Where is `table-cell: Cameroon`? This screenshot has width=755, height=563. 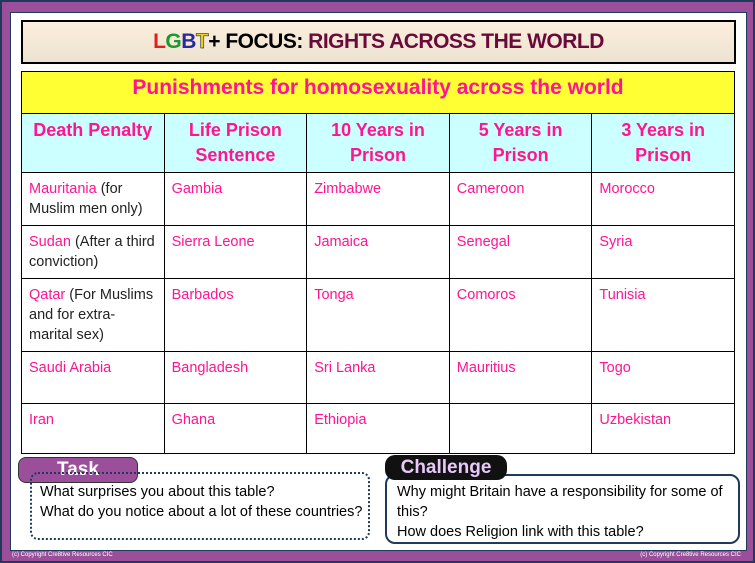 table-cell: Cameroon is located at coordinates (520, 199).